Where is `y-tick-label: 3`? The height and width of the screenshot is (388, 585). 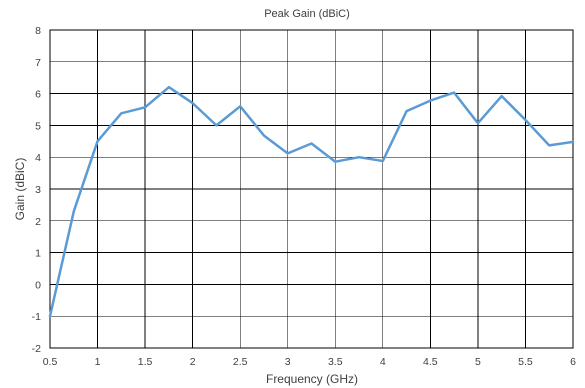 y-tick-label: 3 is located at coordinates (38, 190).